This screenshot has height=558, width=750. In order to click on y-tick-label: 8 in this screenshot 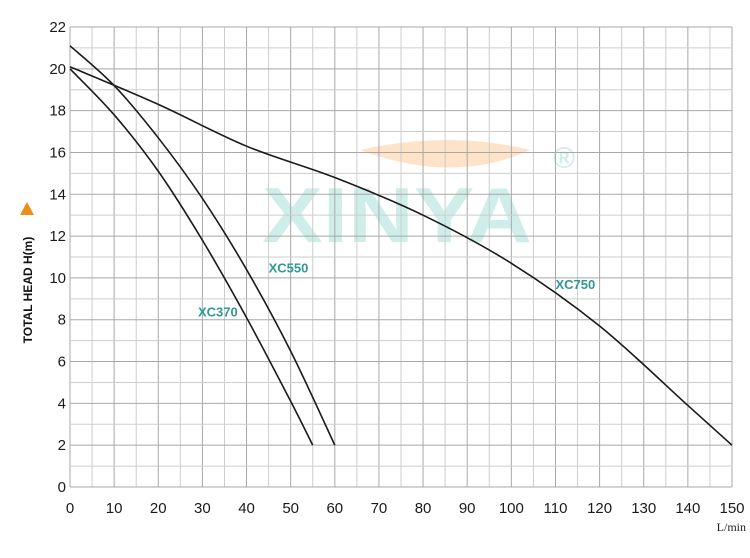, I will do `click(62, 320)`.